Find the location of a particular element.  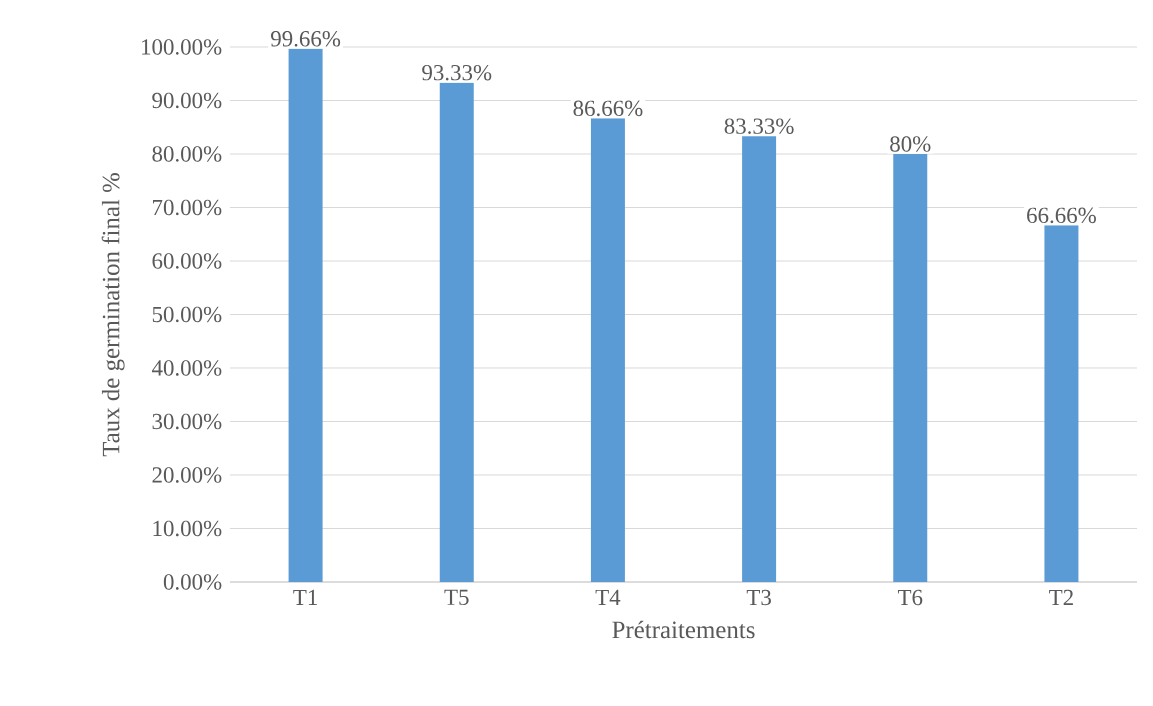

data-label: 66.66% is located at coordinates (1061, 215).